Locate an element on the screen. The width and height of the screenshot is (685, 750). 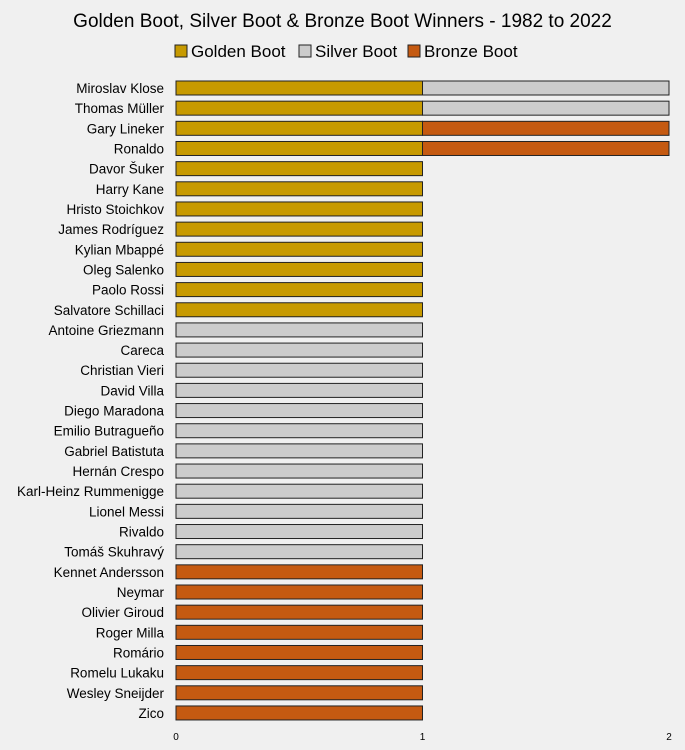
bar-golden-boot-kylian-mbappe is located at coordinates (299, 249).